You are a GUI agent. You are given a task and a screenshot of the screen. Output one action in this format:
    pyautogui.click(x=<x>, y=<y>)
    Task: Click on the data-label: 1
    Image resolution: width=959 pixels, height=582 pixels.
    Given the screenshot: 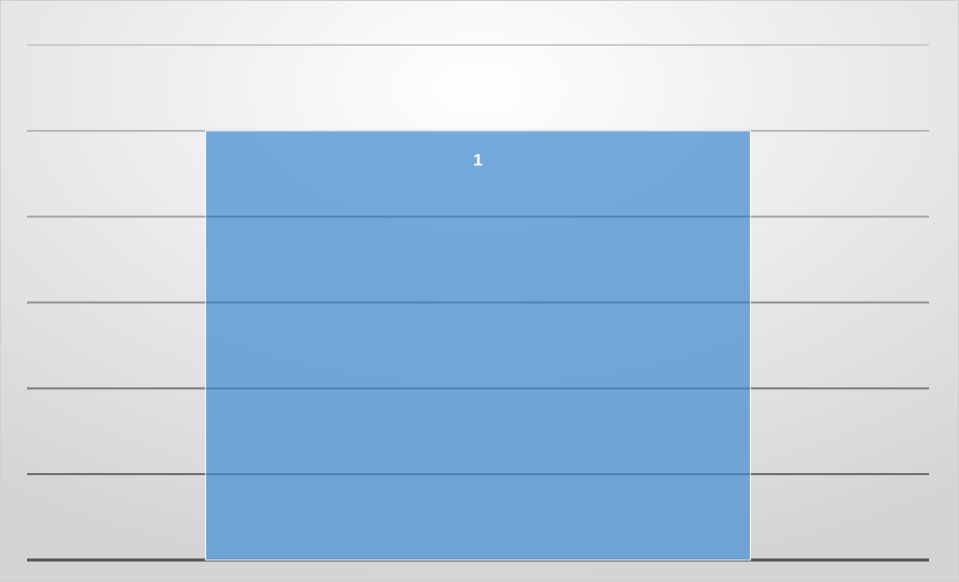 What is the action you would take?
    pyautogui.click(x=477, y=159)
    